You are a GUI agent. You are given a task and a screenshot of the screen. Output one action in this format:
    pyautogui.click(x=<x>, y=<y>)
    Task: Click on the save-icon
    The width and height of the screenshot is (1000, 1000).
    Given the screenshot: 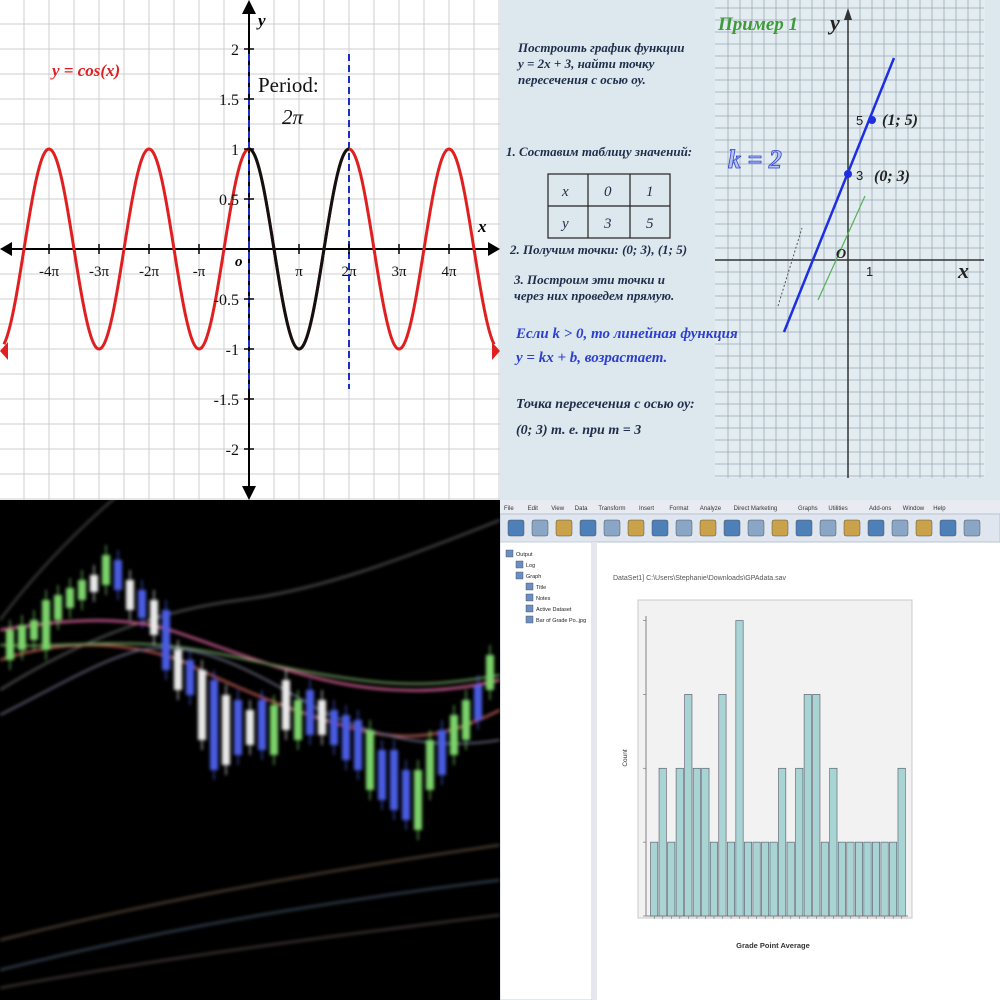 What is the action you would take?
    pyautogui.click(x=540, y=528)
    